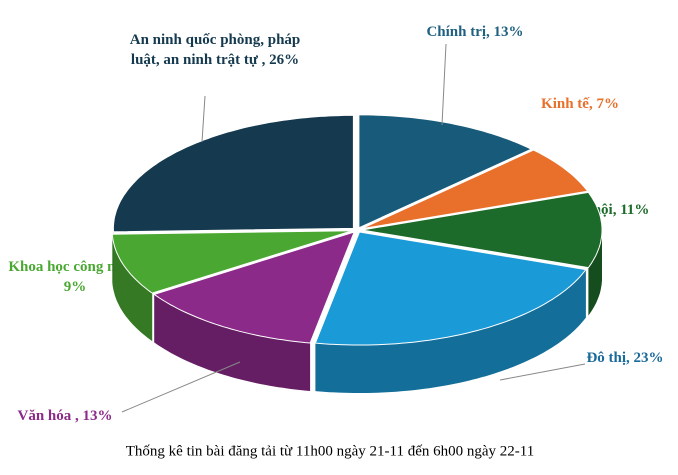 The width and height of the screenshot is (678, 475). I want to click on label-box: Văn hóa , 13%, so click(65, 416).